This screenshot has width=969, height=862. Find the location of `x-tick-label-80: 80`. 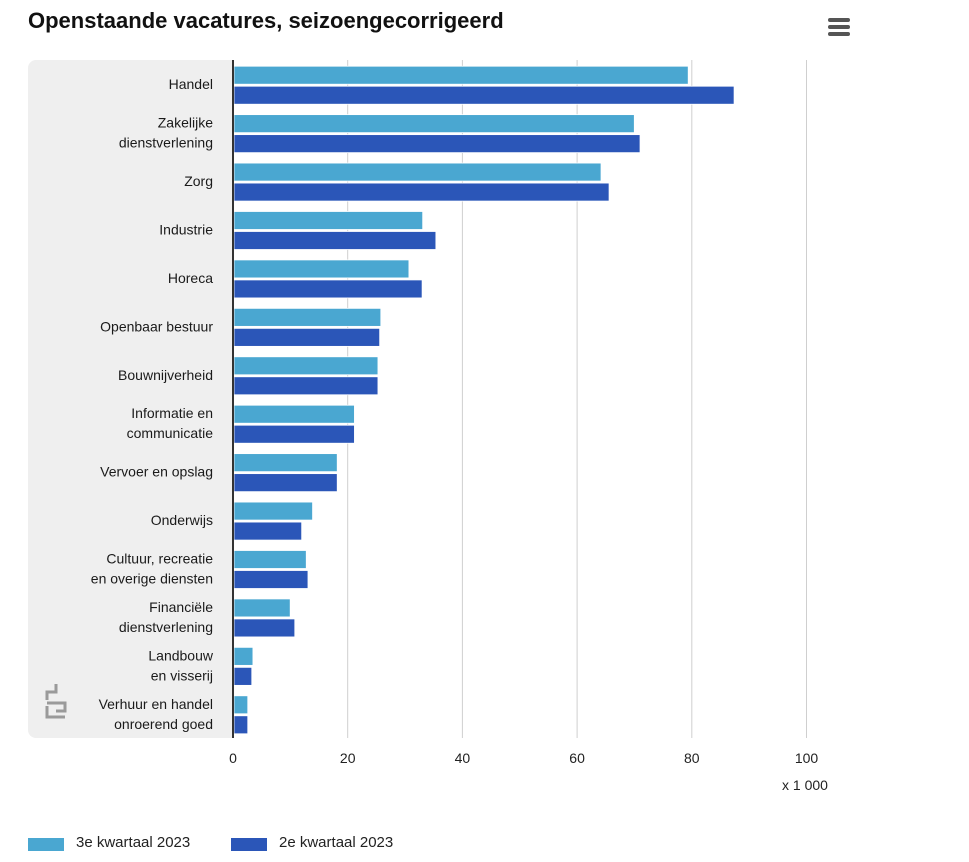

x-tick-label-80: 80 is located at coordinates (692, 758).